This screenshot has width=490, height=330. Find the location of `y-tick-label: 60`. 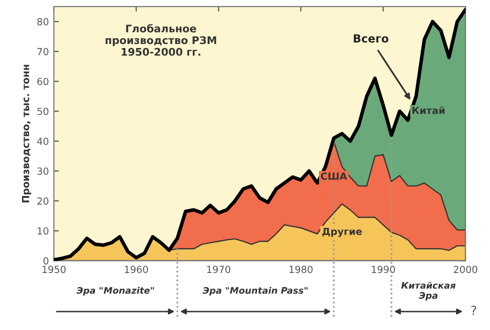

y-tick-label: 60 is located at coordinates (42, 82).